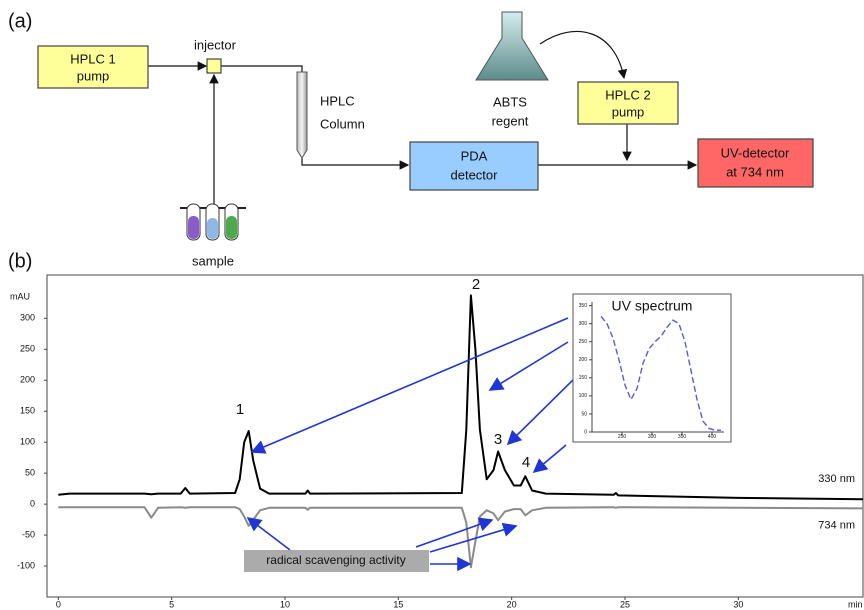  What do you see at coordinates (836, 479) in the screenshot?
I see `legend-label: 330 nm` at bounding box center [836, 479].